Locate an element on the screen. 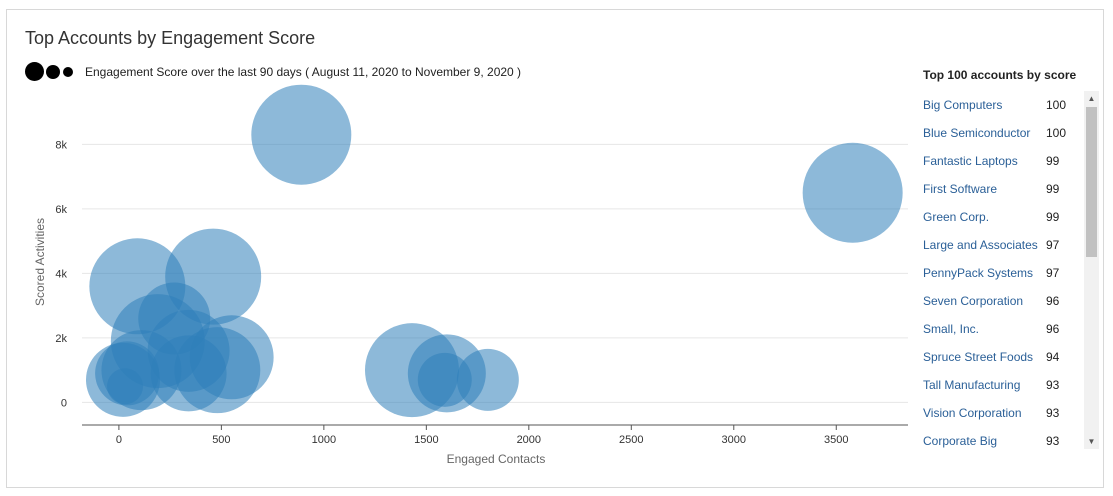 Image resolution: width=1113 pixels, height=496 pixels. account-link: Big Computers is located at coordinates (963, 105).